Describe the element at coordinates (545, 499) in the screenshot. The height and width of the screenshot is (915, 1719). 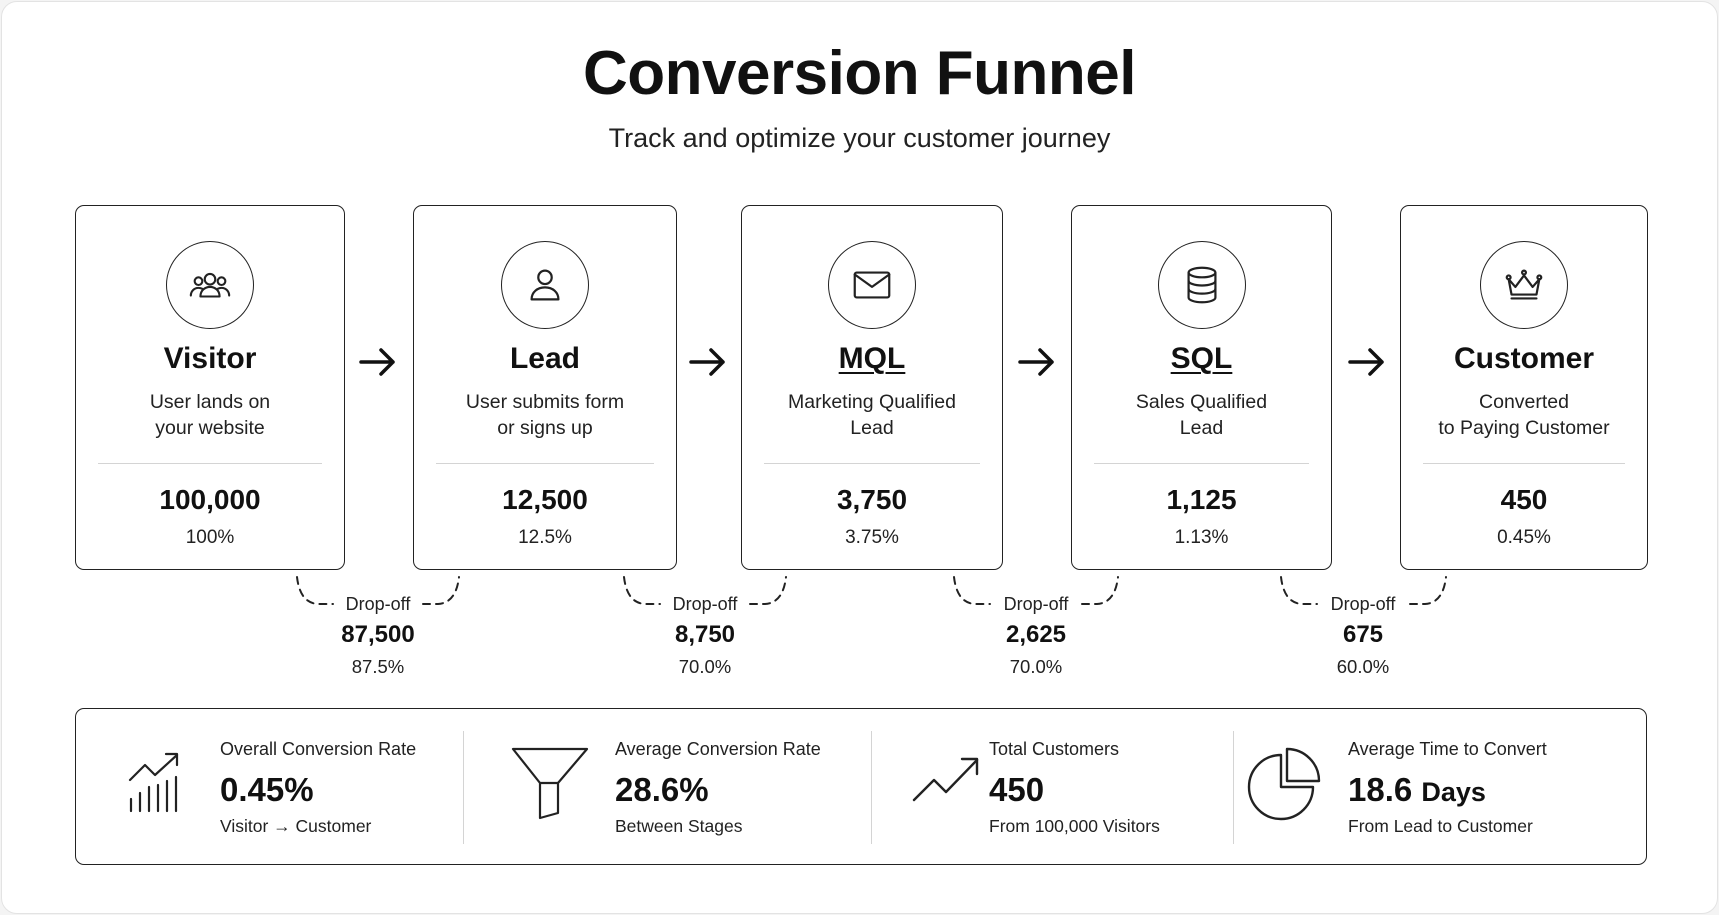
I see `stage-count: 12,500` at that location.